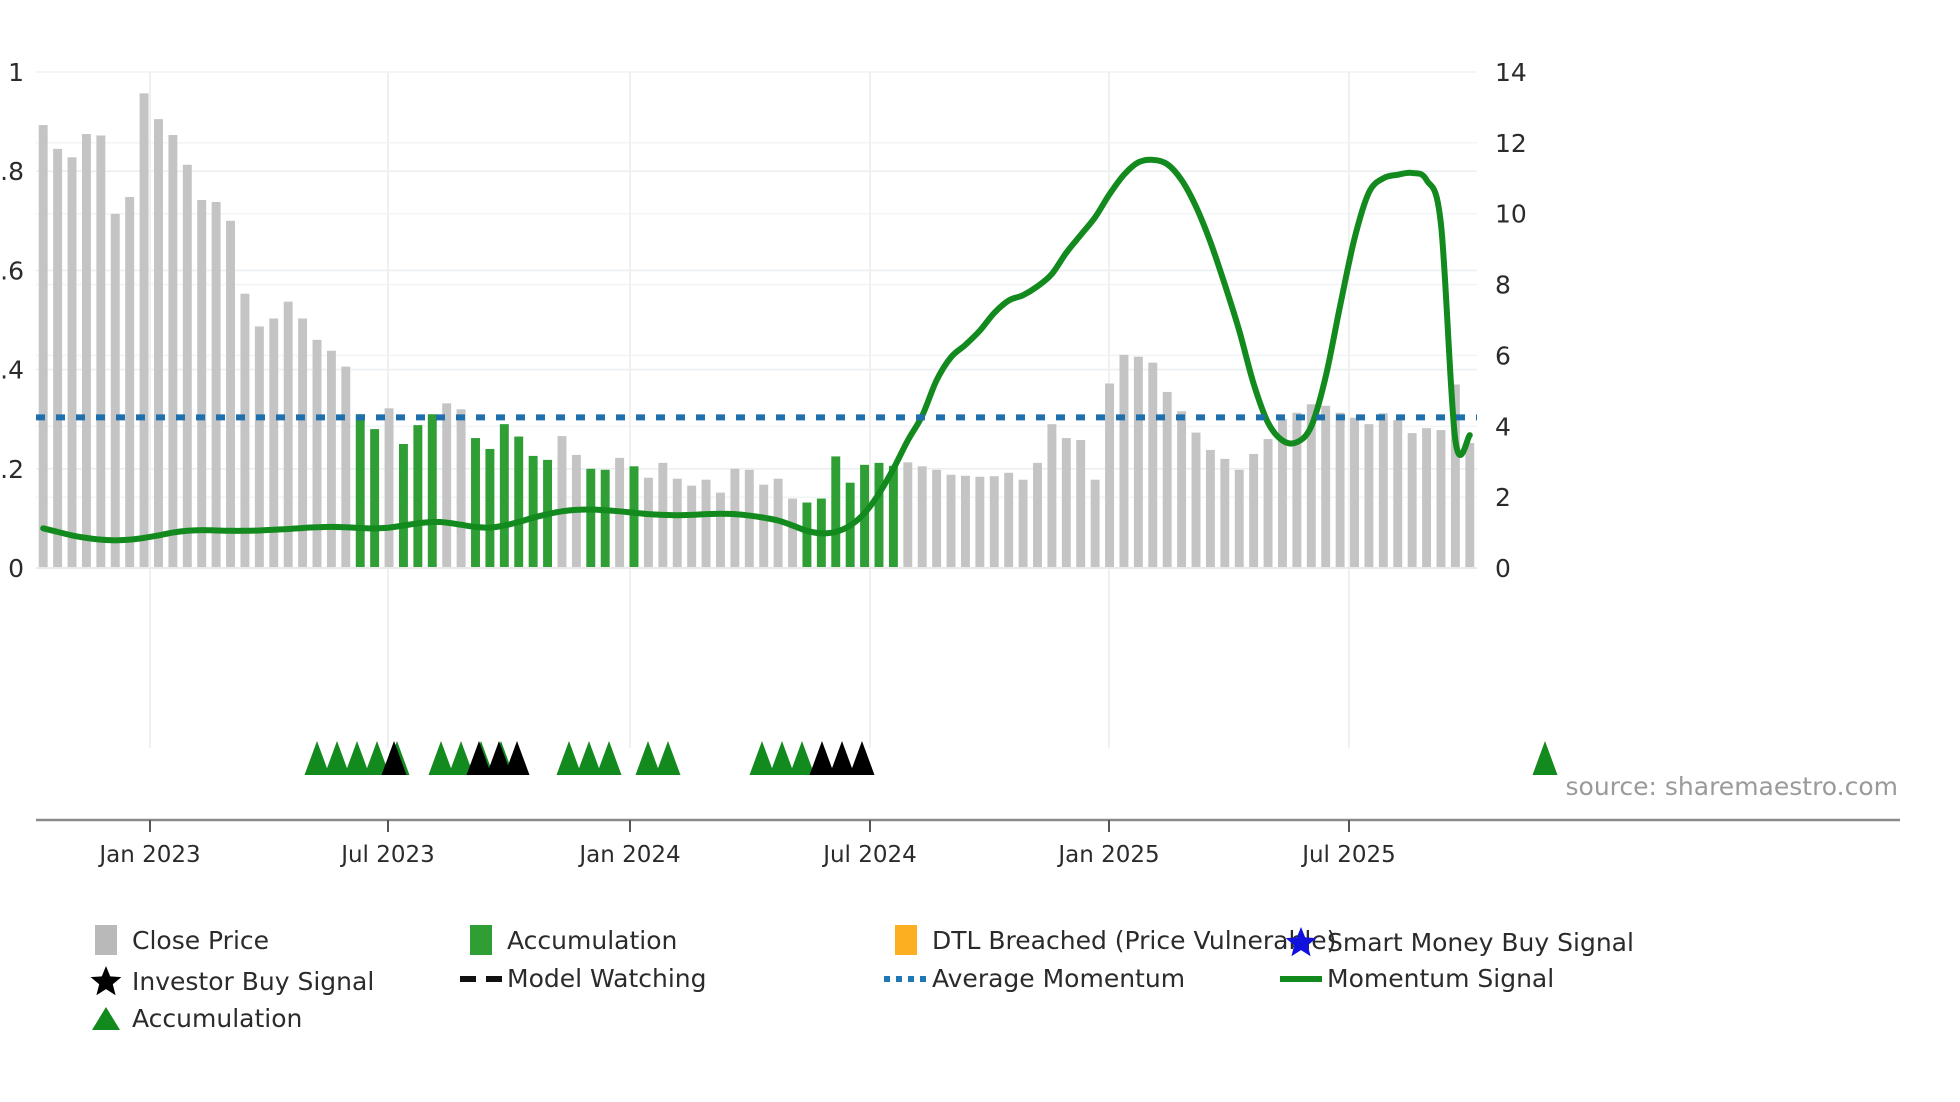 Image resolution: width=1960 pixels, height=1102 pixels. What do you see at coordinates (1503, 355) in the screenshot?
I see `y-axis-right-tick: 6` at bounding box center [1503, 355].